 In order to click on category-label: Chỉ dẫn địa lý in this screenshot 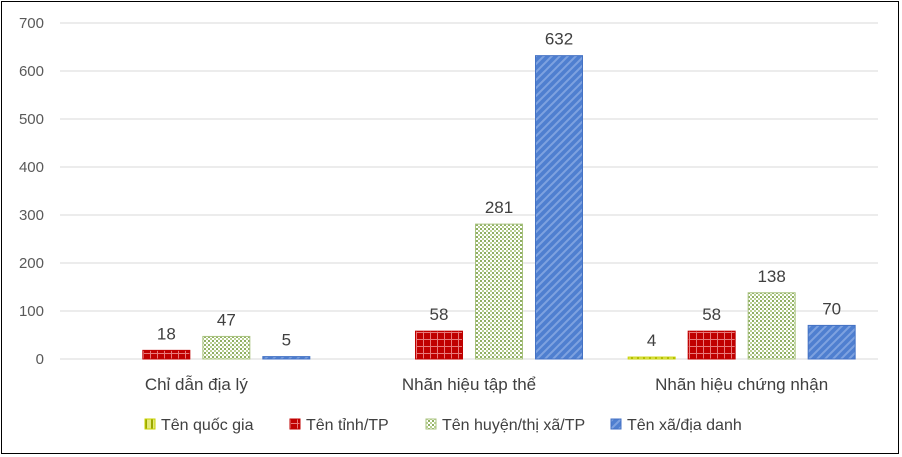, I will do `click(197, 384)`.